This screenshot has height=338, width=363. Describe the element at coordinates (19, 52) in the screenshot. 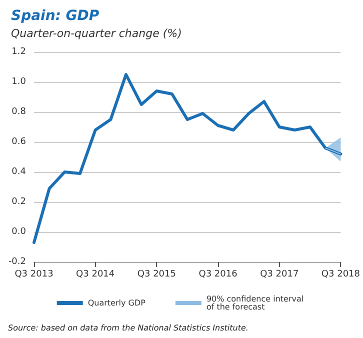

I see `y-tick-label: 1.2` at that location.